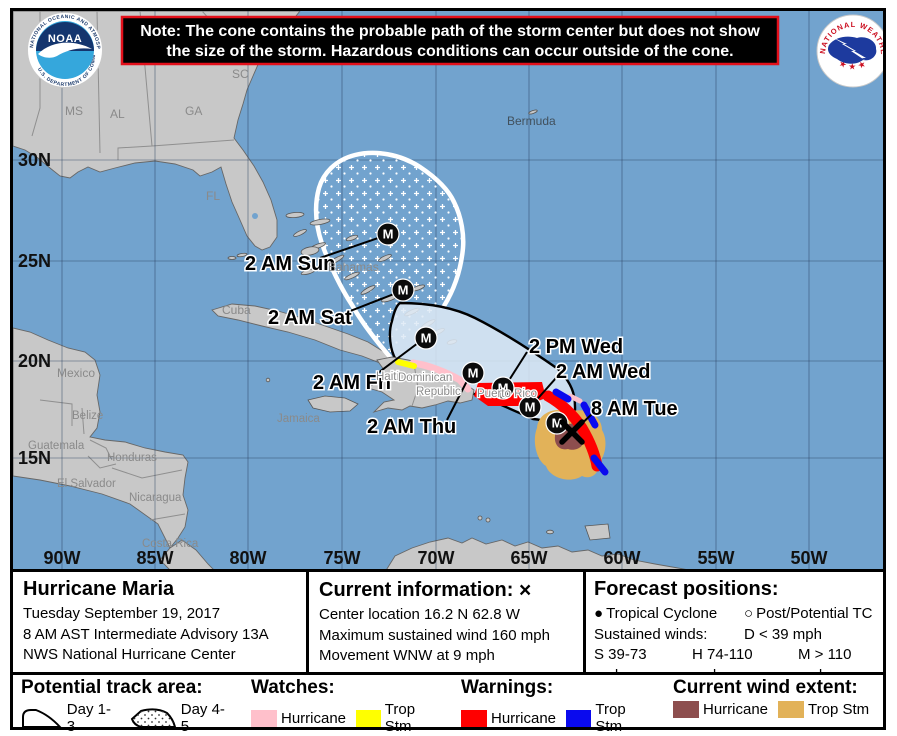  What do you see at coordinates (153, 718) in the screenshot?
I see `day45-cone-icon` at bounding box center [153, 718].